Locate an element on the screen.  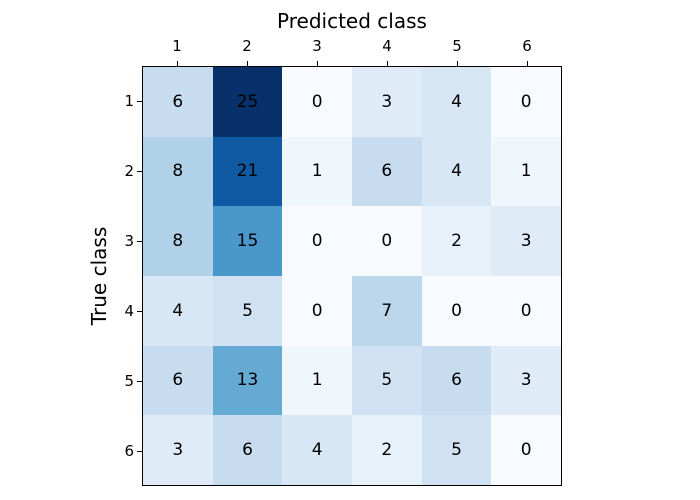
heatmap-cell-r5-c1: 6 is located at coordinates (178, 380).